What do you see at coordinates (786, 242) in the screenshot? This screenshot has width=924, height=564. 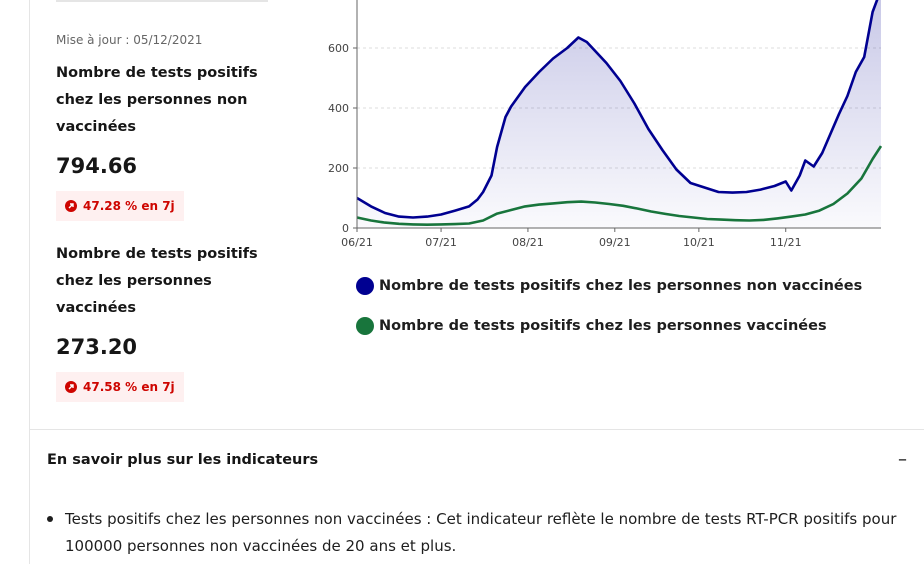 I see `x-tick-label: 11/21` at bounding box center [786, 242].